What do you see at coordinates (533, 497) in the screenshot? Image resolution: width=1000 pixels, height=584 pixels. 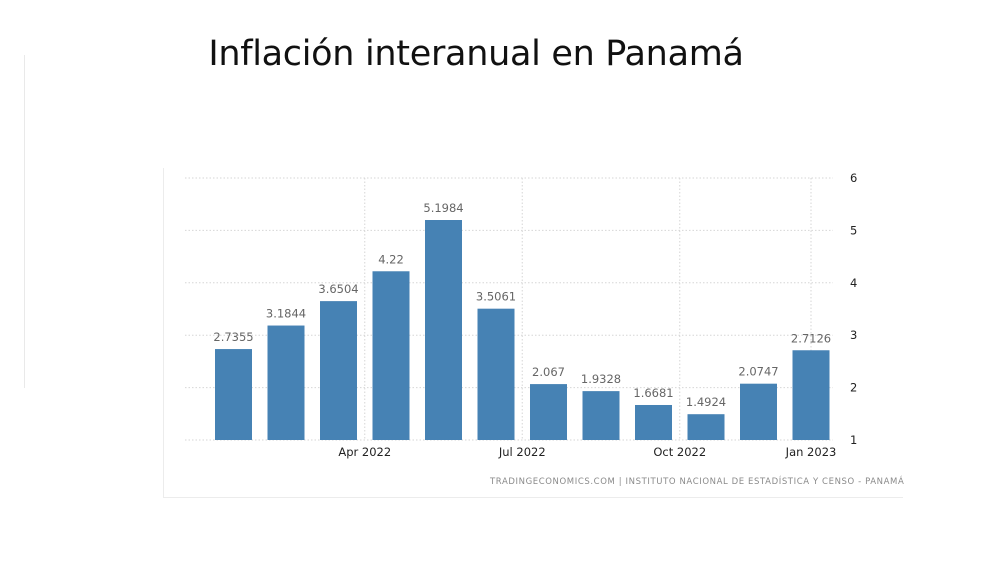 I see `card-border-bottom` at bounding box center [533, 497].